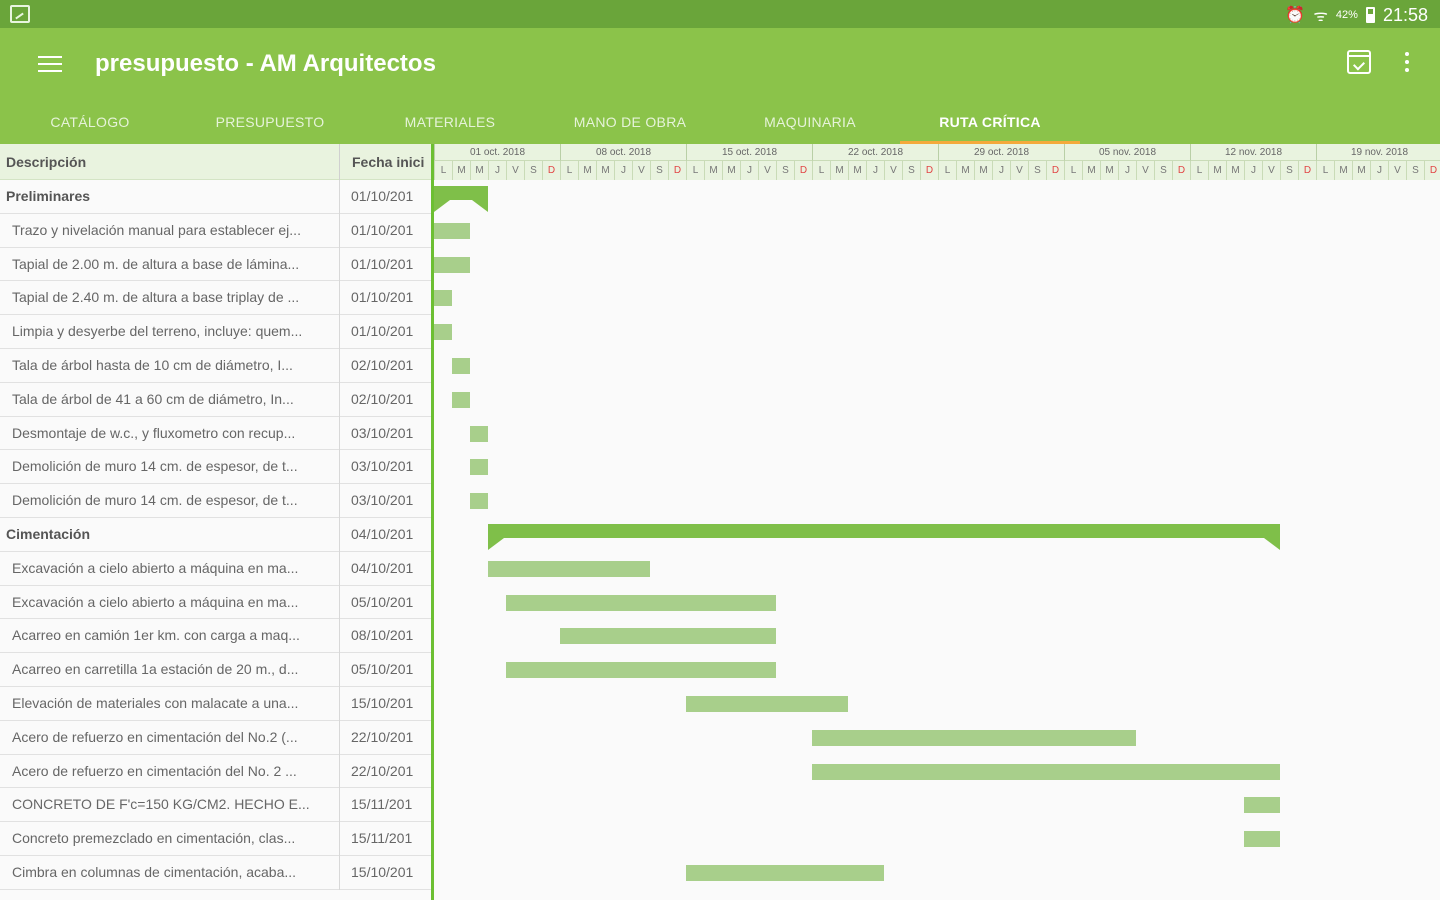  Describe the element at coordinates (388, 162) in the screenshot. I see `column-header-fecha-inicio: Fecha inici` at that location.